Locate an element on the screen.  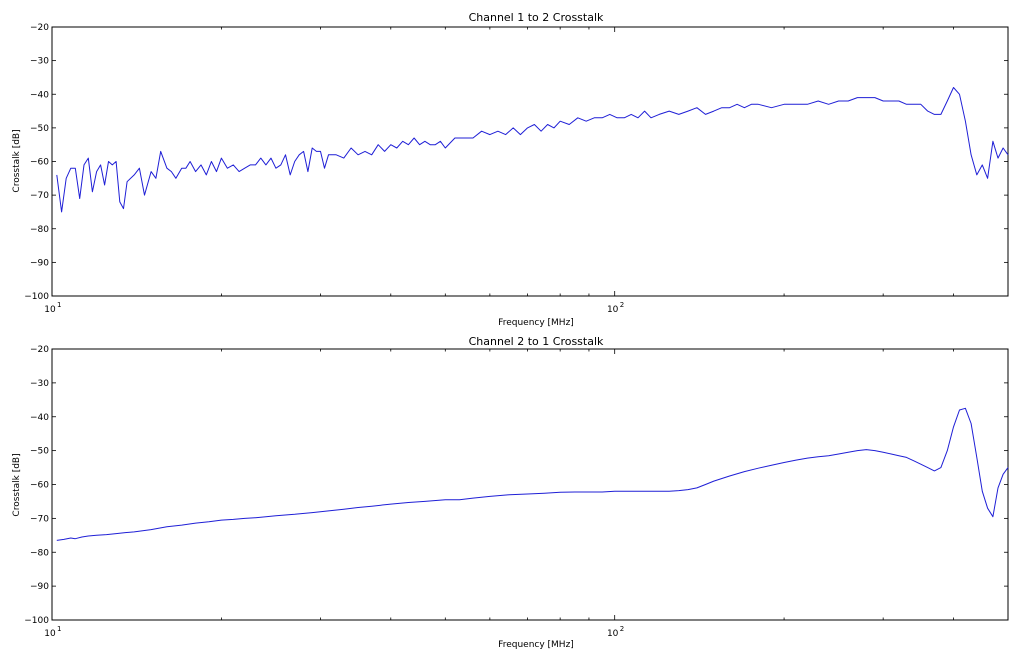
chart-title: Channel 1 to 2 Crosstalk is located at coordinates (536, 17).